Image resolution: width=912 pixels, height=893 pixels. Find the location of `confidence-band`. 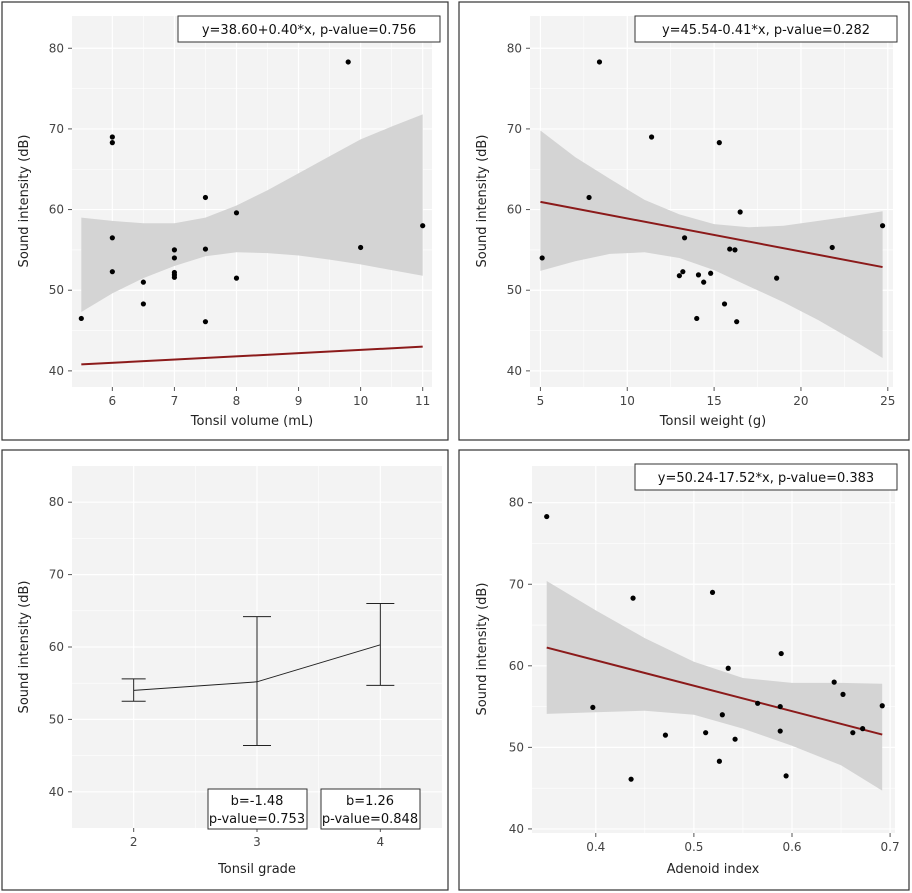

confidence-band is located at coordinates (714, 686).